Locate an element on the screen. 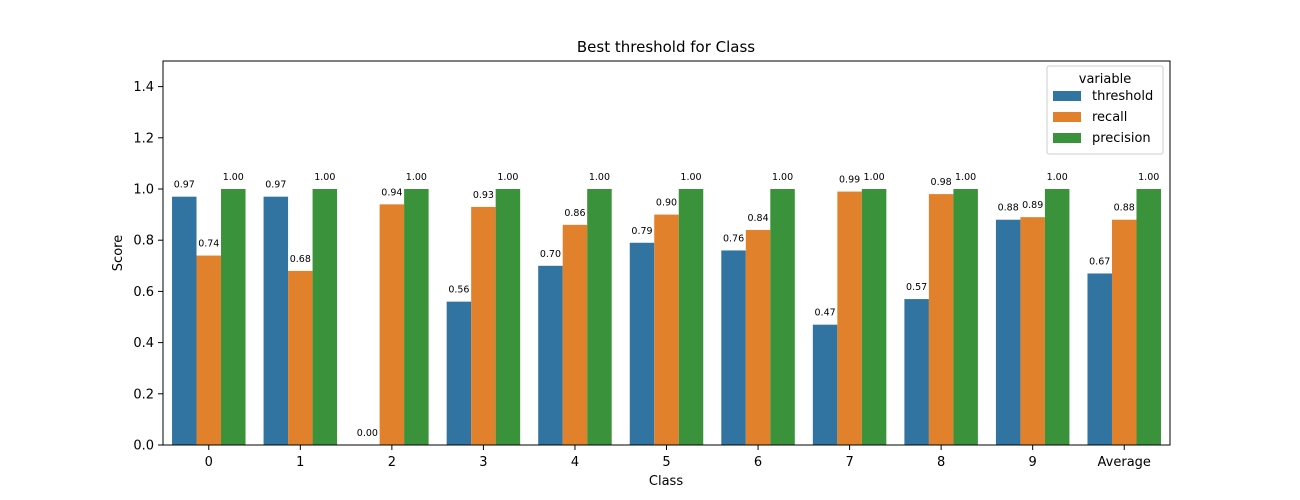 This screenshot has width=1300, height=500. y-tick-label: 0.6 is located at coordinates (143, 292).